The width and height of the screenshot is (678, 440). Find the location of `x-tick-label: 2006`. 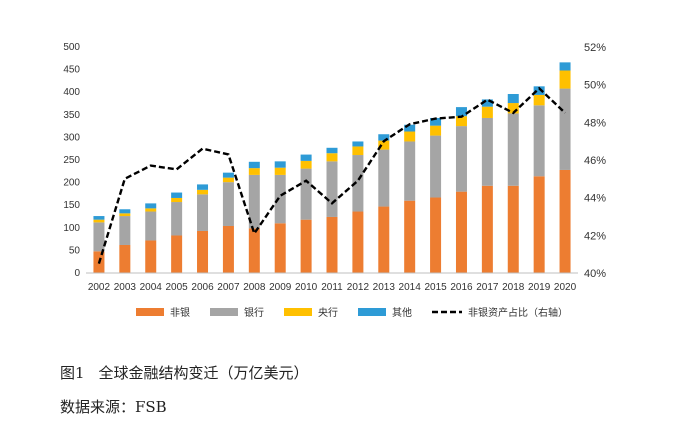

x-tick-label: 2006 is located at coordinates (202, 287).